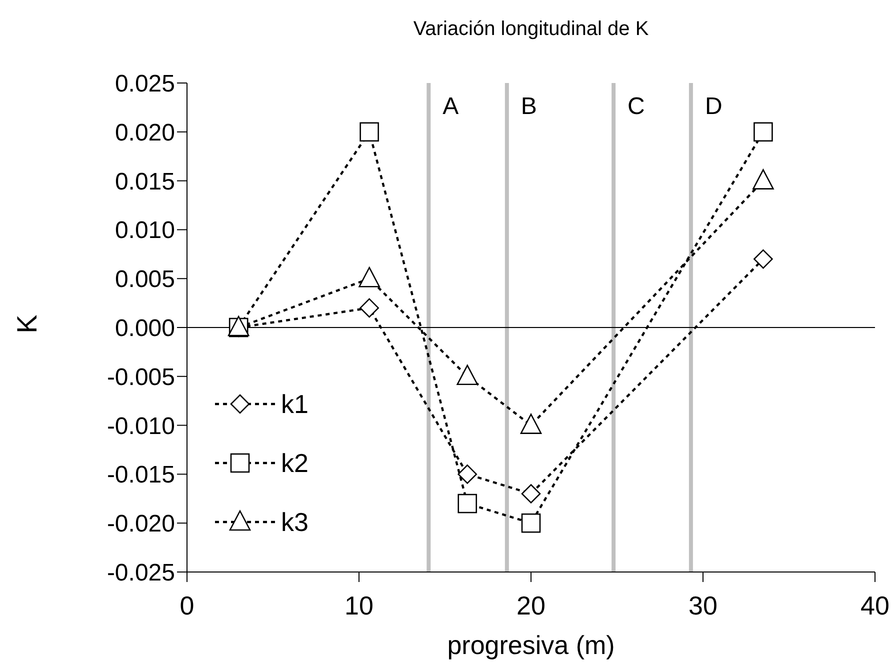 This screenshot has height=668, width=896. Describe the element at coordinates (528, 106) in the screenshot. I see `ref-line-label: B` at that location.